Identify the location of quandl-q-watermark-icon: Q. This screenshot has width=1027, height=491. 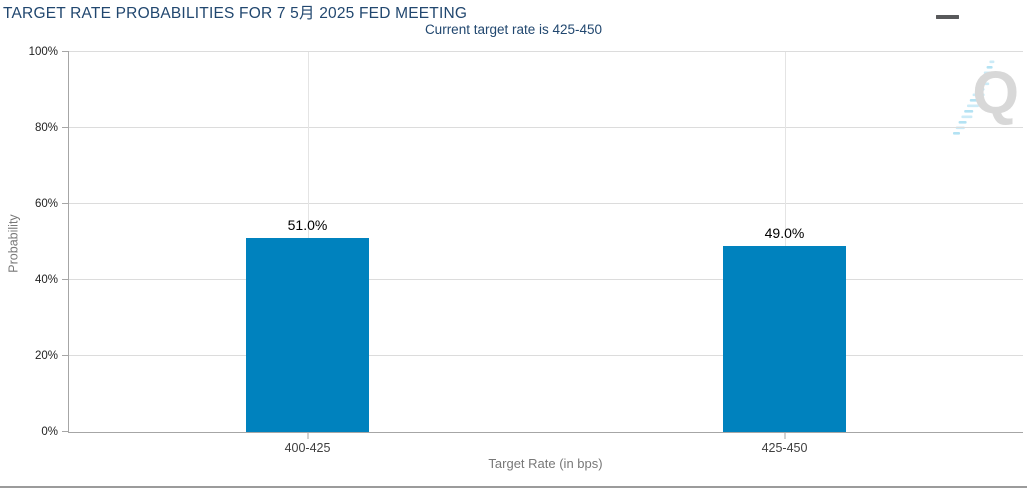
(980, 96).